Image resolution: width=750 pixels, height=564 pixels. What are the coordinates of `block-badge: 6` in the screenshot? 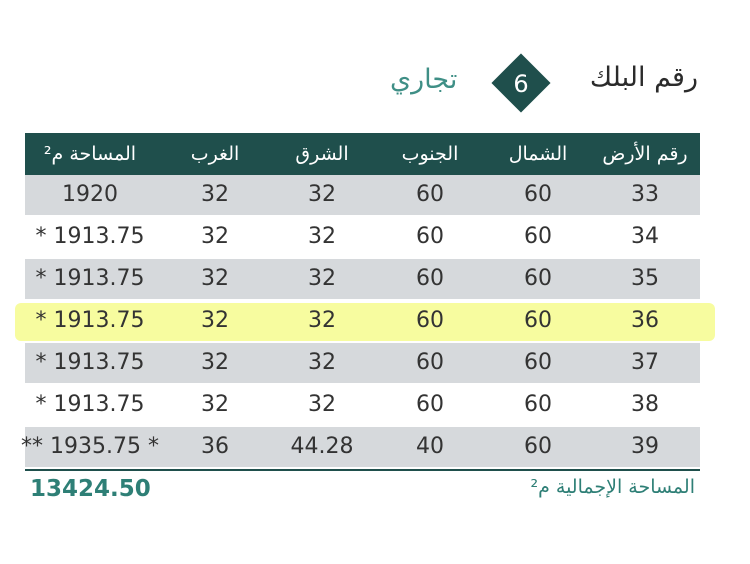 It's located at (521, 83).